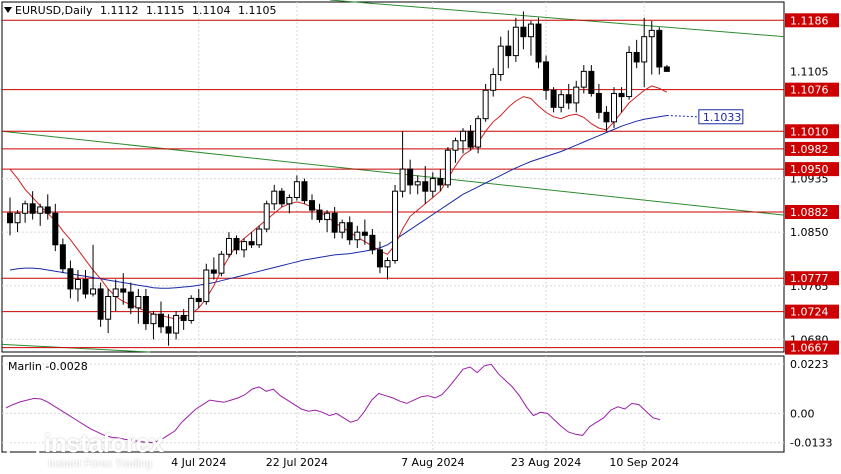 Image resolution: width=841 pixels, height=474 pixels. What do you see at coordinates (257, 10) in the screenshot?
I see `close-value: 1.1105` at bounding box center [257, 10].